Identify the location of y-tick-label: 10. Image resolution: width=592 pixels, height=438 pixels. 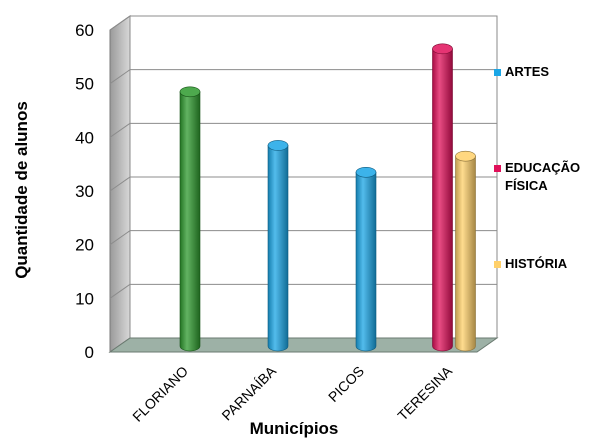
(84, 298).